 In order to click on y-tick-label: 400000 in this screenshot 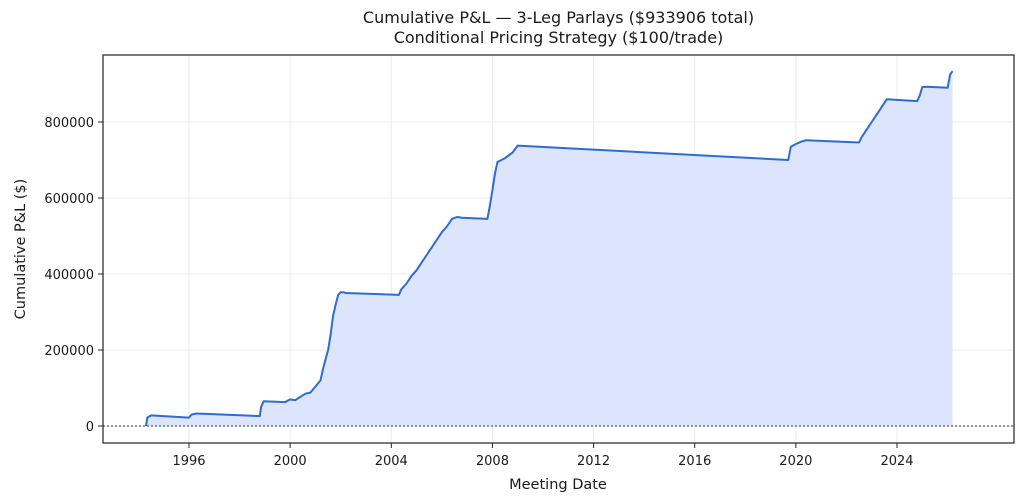, I will do `click(69, 275)`.